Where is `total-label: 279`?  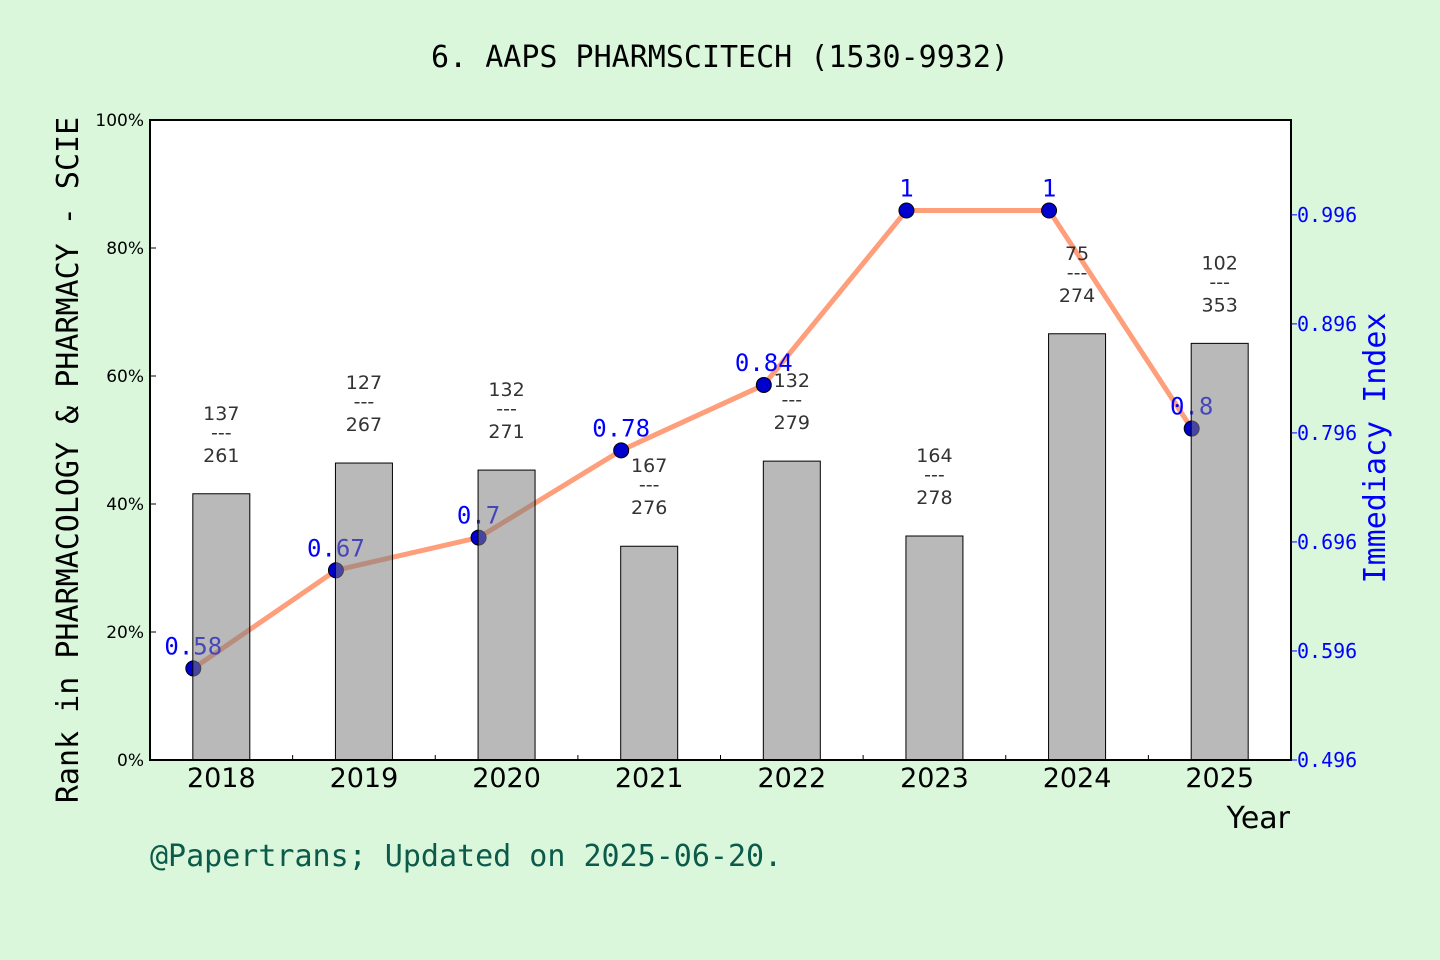
total-label: 279 is located at coordinates (792, 423).